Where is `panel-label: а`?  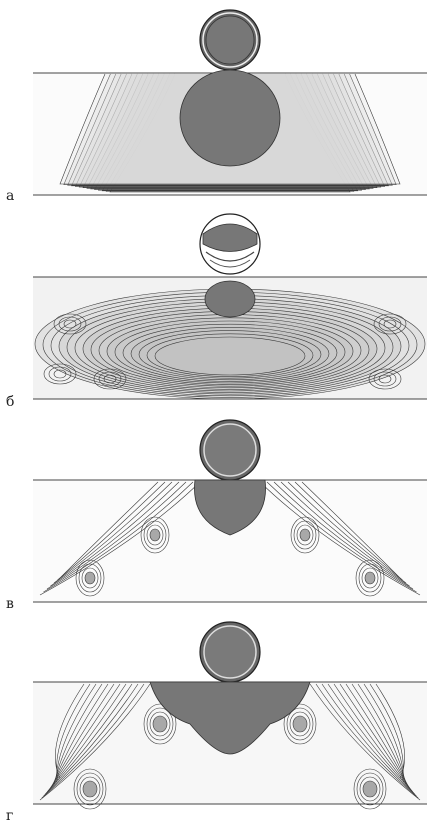 panel-label: а is located at coordinates (10, 196).